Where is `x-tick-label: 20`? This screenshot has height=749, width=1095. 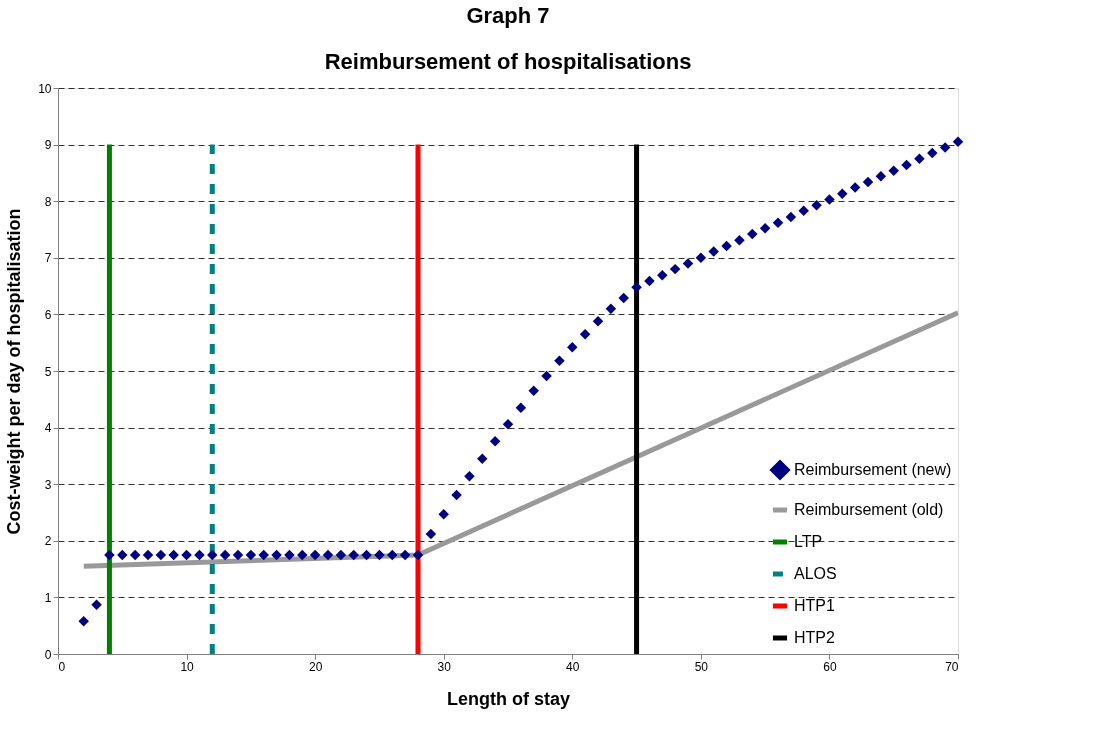
x-tick-label: 20 is located at coordinates (315, 666).